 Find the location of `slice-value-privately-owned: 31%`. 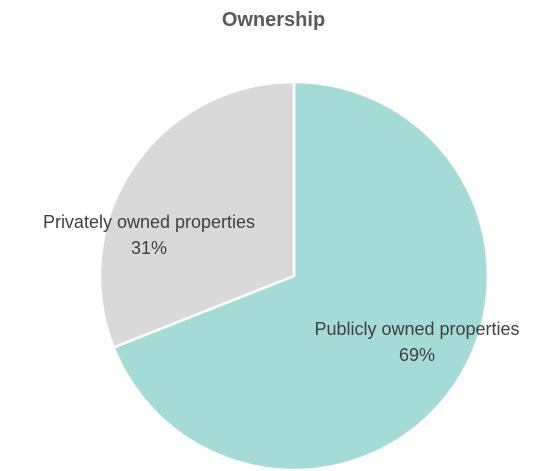

slice-value-privately-owned: 31% is located at coordinates (149, 248).